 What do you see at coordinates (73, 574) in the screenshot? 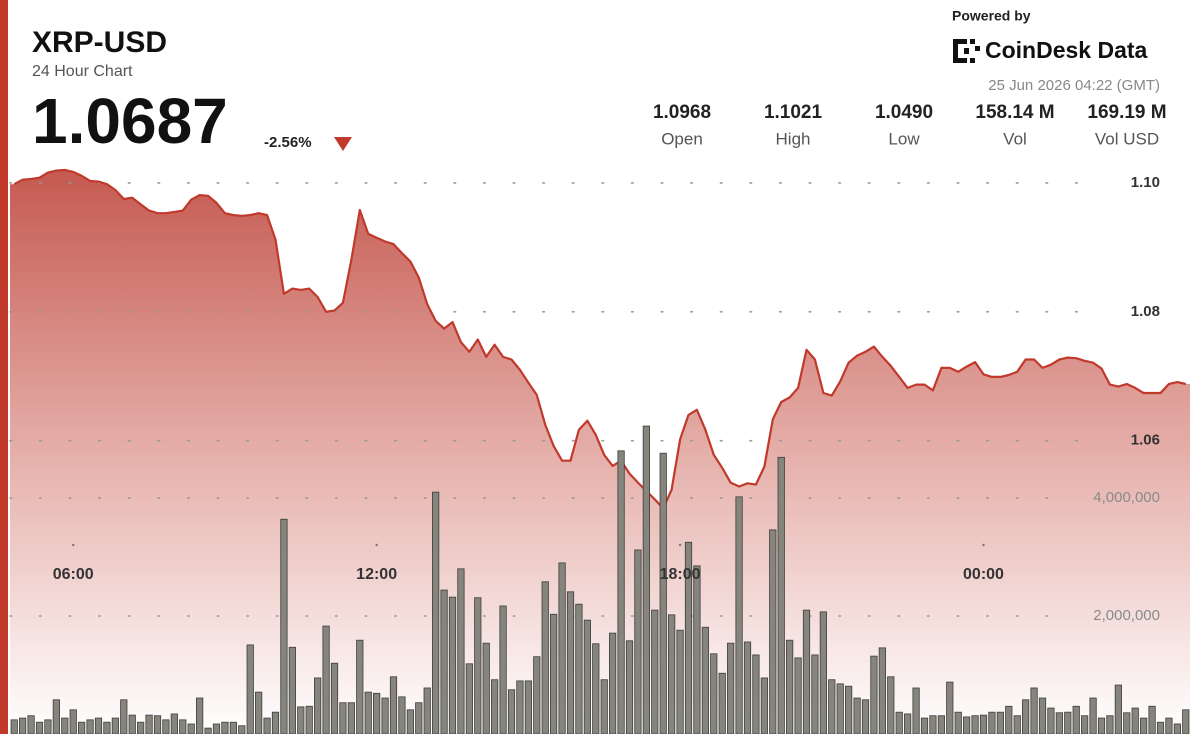
I see `x-tick-label: 06:00` at bounding box center [73, 574].